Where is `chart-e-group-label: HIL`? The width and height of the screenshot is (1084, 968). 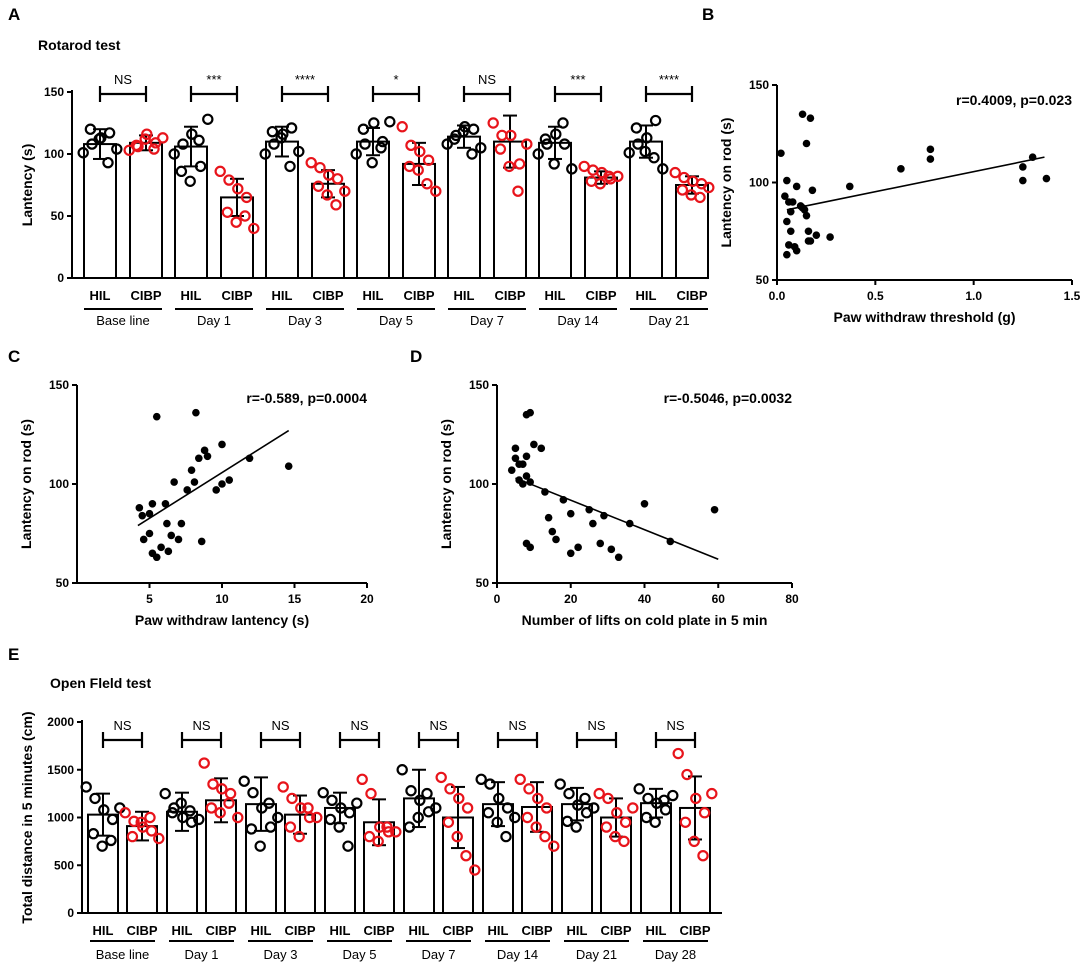 chart-e-group-label: HIL is located at coordinates (103, 930).